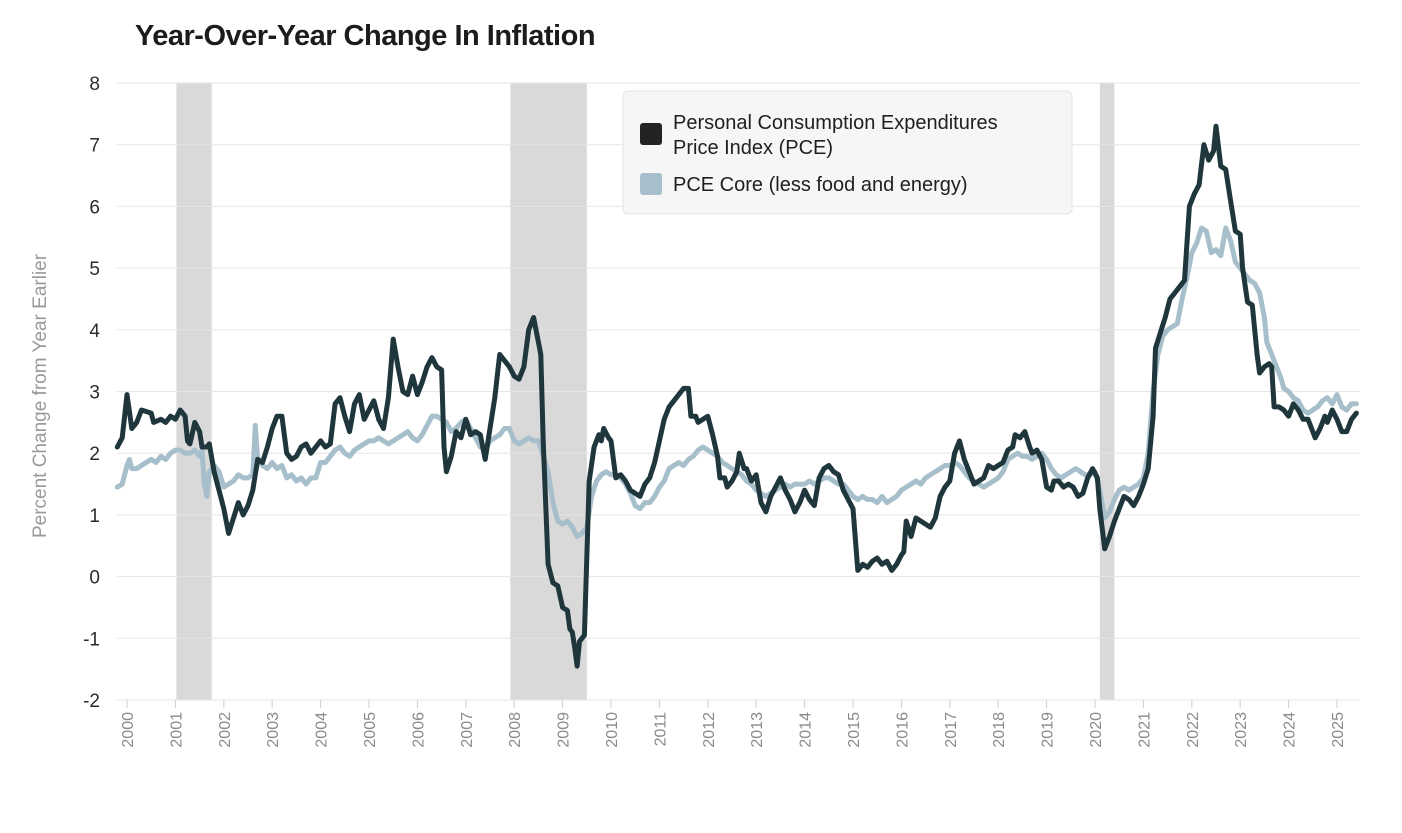 Image resolution: width=1402 pixels, height=833 pixels. Describe the element at coordinates (273, 730) in the screenshot. I see `x-tick-label: 2003` at that location.